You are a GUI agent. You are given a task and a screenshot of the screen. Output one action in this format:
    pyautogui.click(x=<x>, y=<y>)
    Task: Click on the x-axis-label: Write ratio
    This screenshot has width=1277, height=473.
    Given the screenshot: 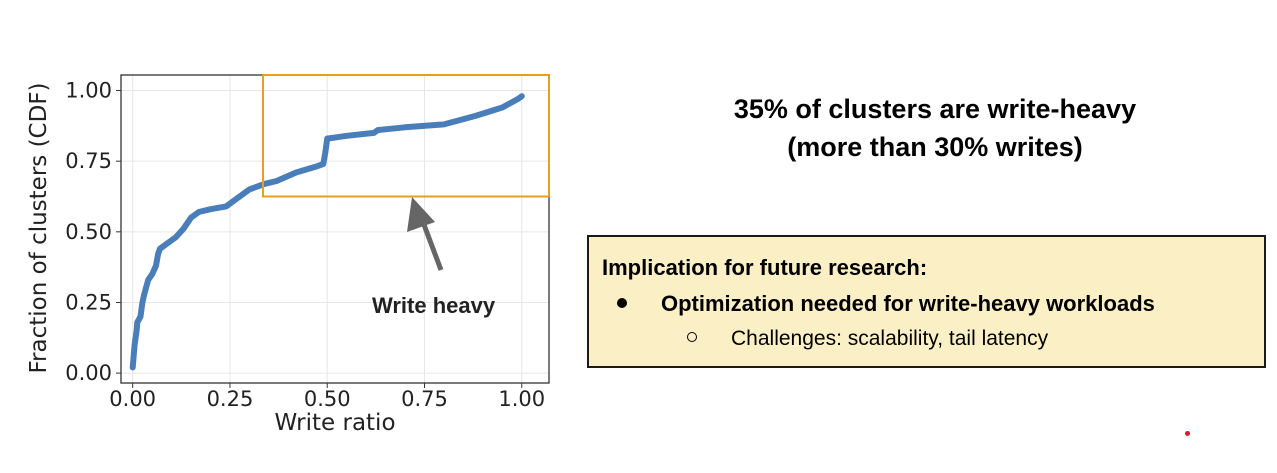 What is the action you would take?
    pyautogui.click(x=334, y=423)
    